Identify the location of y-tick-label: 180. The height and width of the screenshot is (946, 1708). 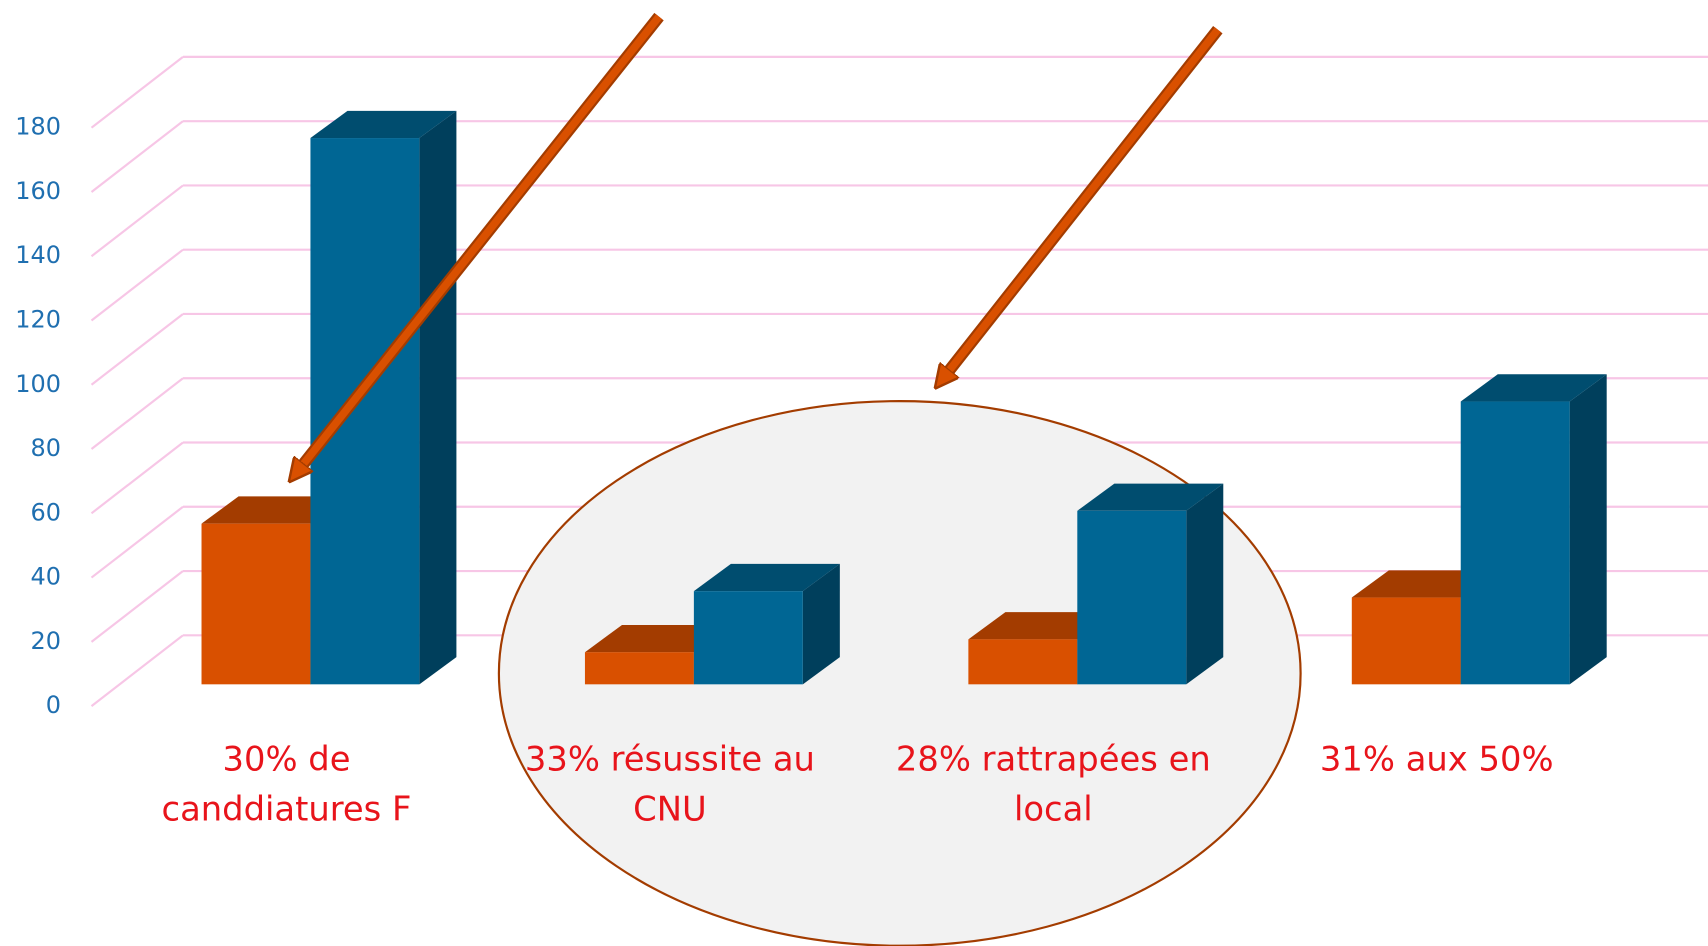
(38, 127).